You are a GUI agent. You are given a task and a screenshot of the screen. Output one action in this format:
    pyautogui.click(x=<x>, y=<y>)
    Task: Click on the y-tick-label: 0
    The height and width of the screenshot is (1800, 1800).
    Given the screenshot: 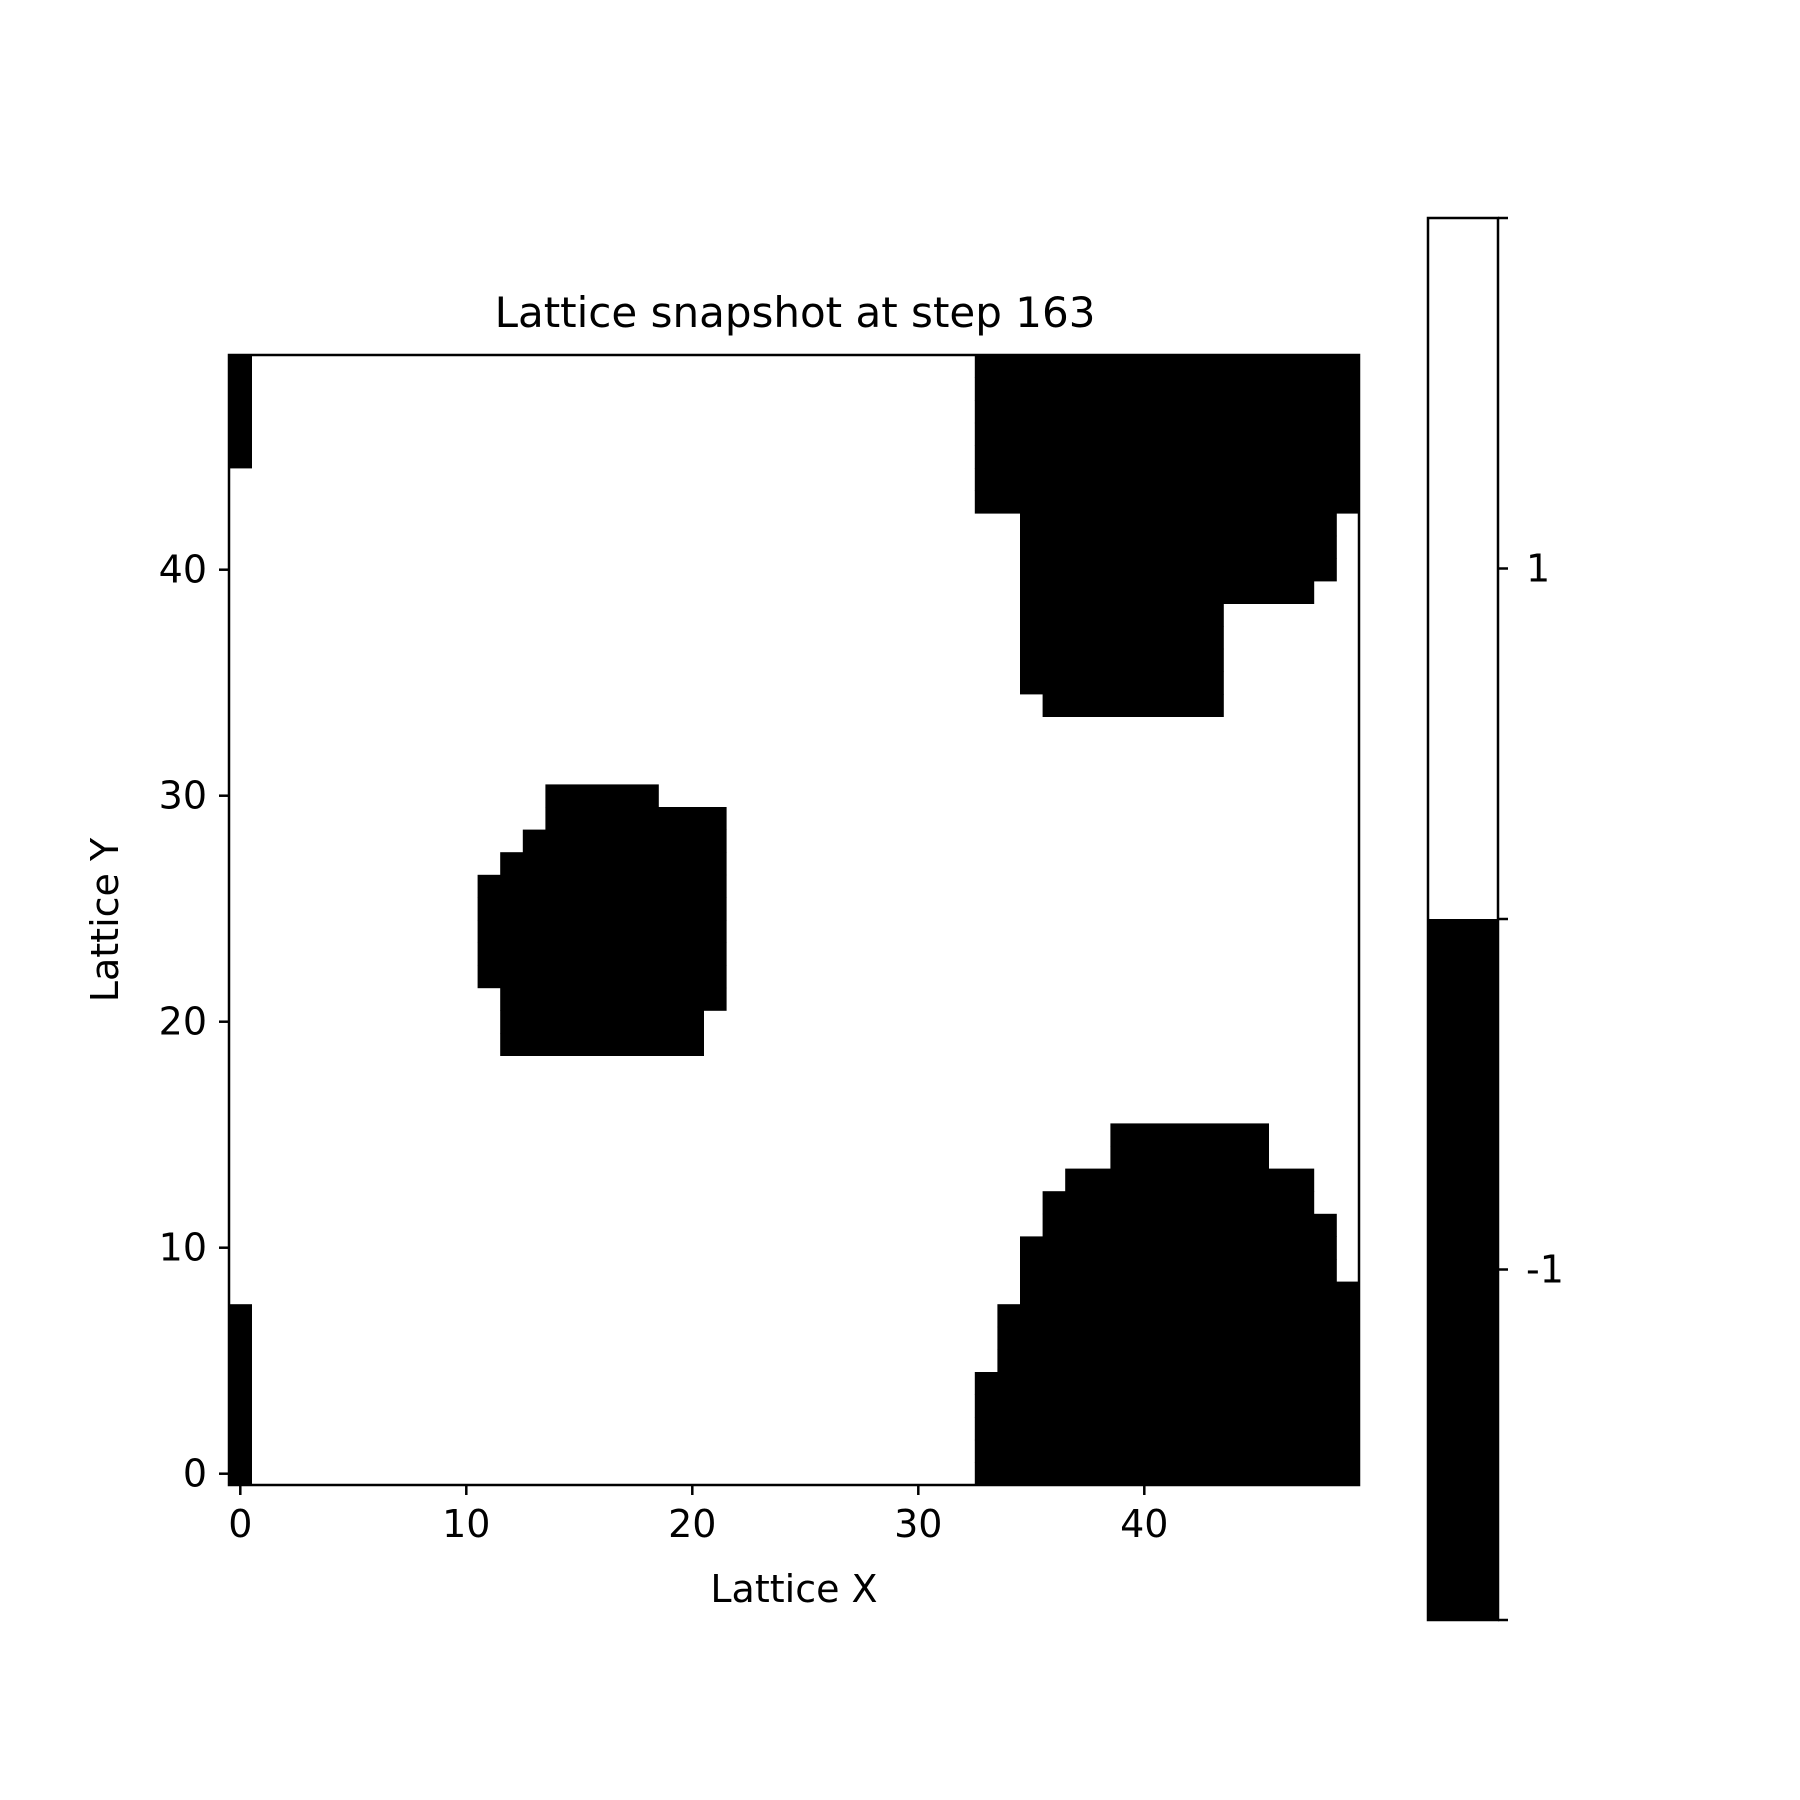 What is the action you would take?
    pyautogui.click(x=195, y=1474)
    